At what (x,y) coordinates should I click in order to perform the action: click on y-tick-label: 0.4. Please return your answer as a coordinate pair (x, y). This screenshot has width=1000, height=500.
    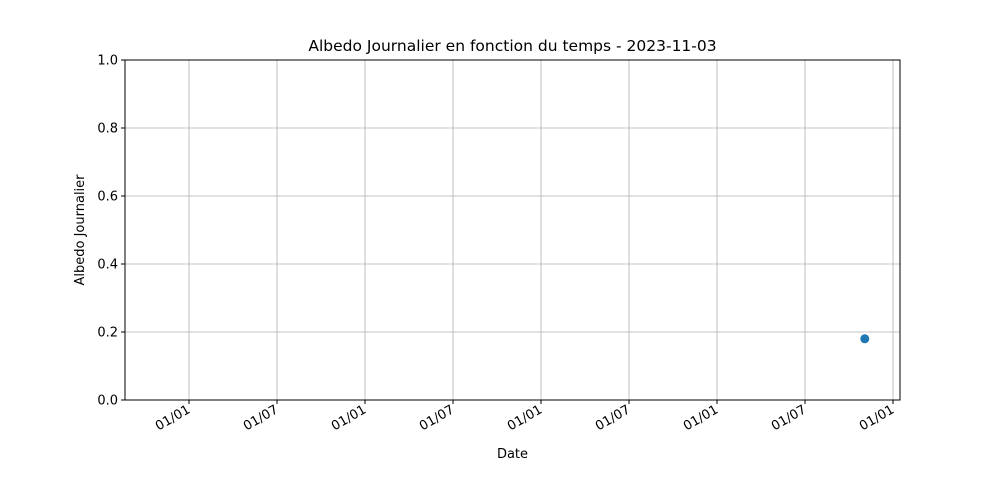
    Looking at the image, I should click on (107, 265).